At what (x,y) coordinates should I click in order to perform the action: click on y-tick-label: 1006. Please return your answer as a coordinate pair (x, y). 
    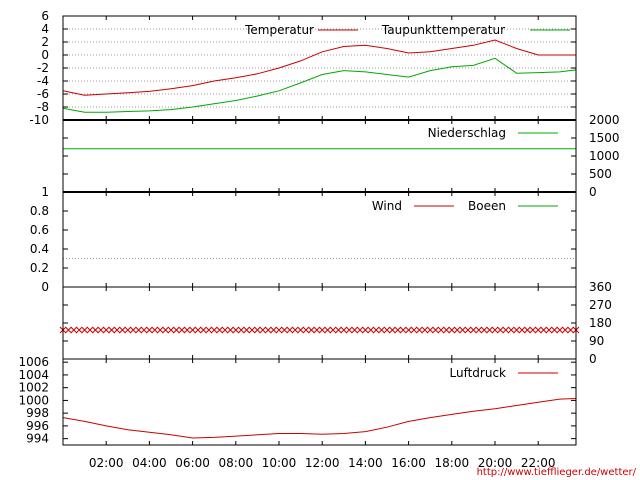
    Looking at the image, I should click on (33, 362).